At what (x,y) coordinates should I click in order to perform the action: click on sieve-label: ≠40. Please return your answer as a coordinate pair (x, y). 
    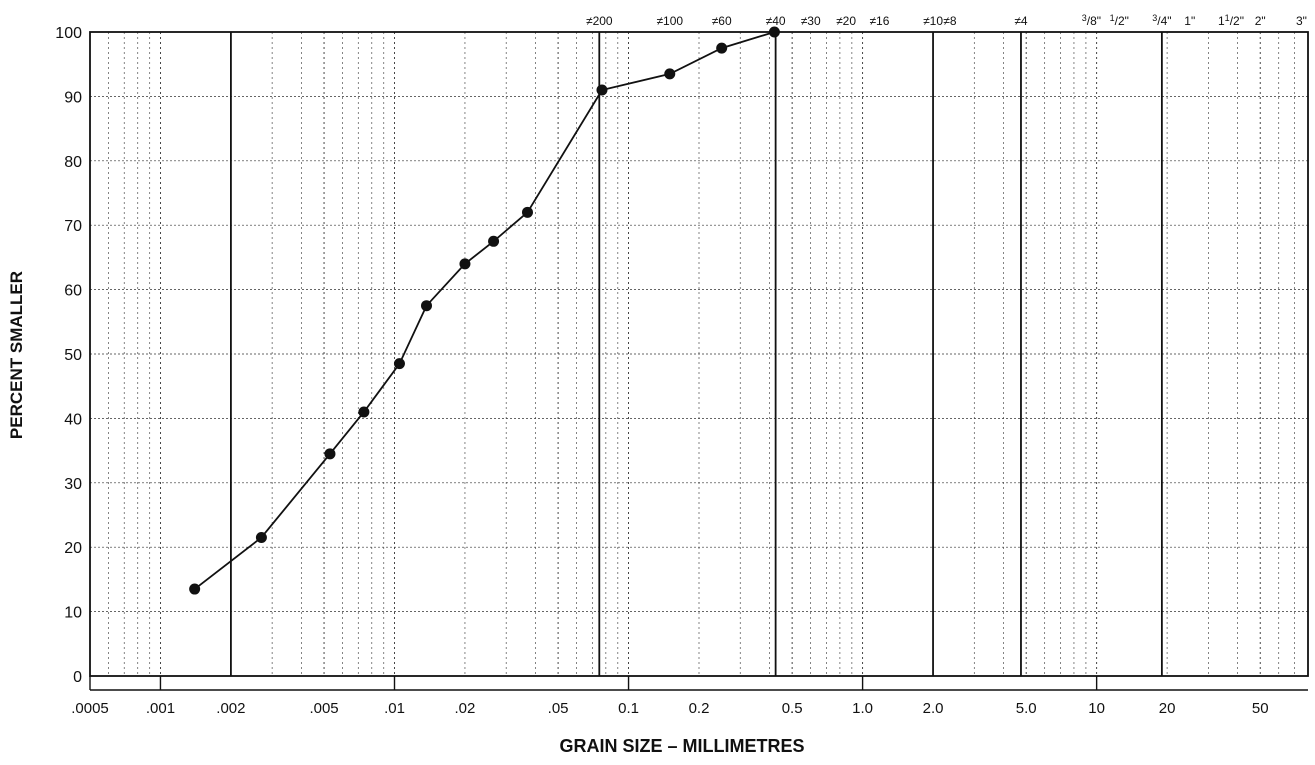
    Looking at the image, I should click on (776, 21).